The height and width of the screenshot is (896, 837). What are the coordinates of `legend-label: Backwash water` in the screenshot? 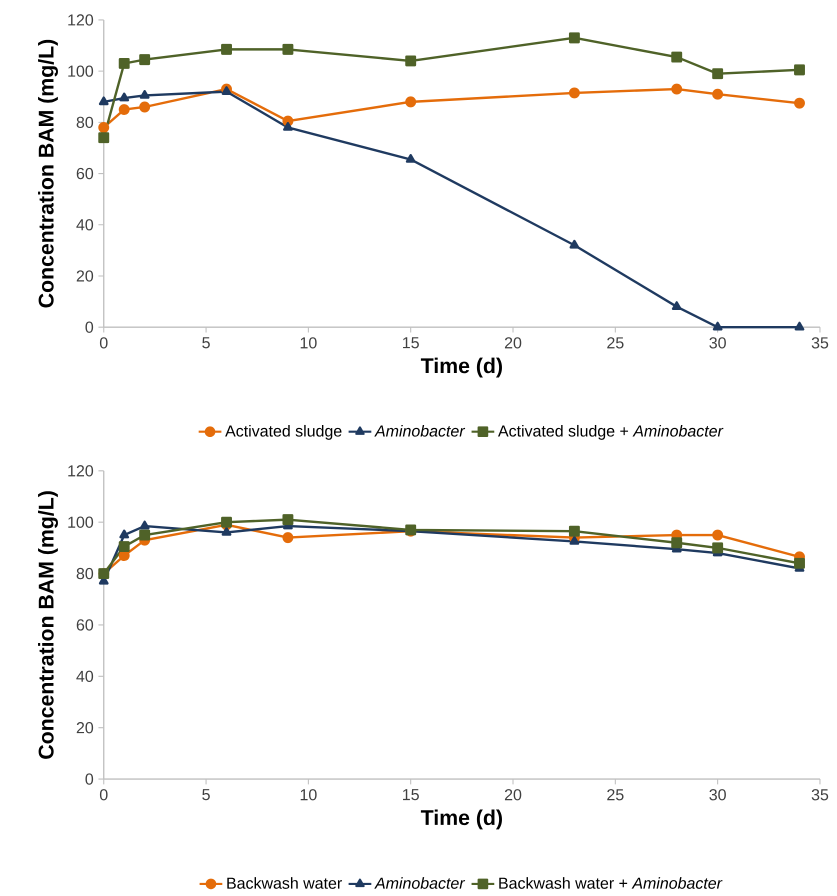 It's located at (284, 883).